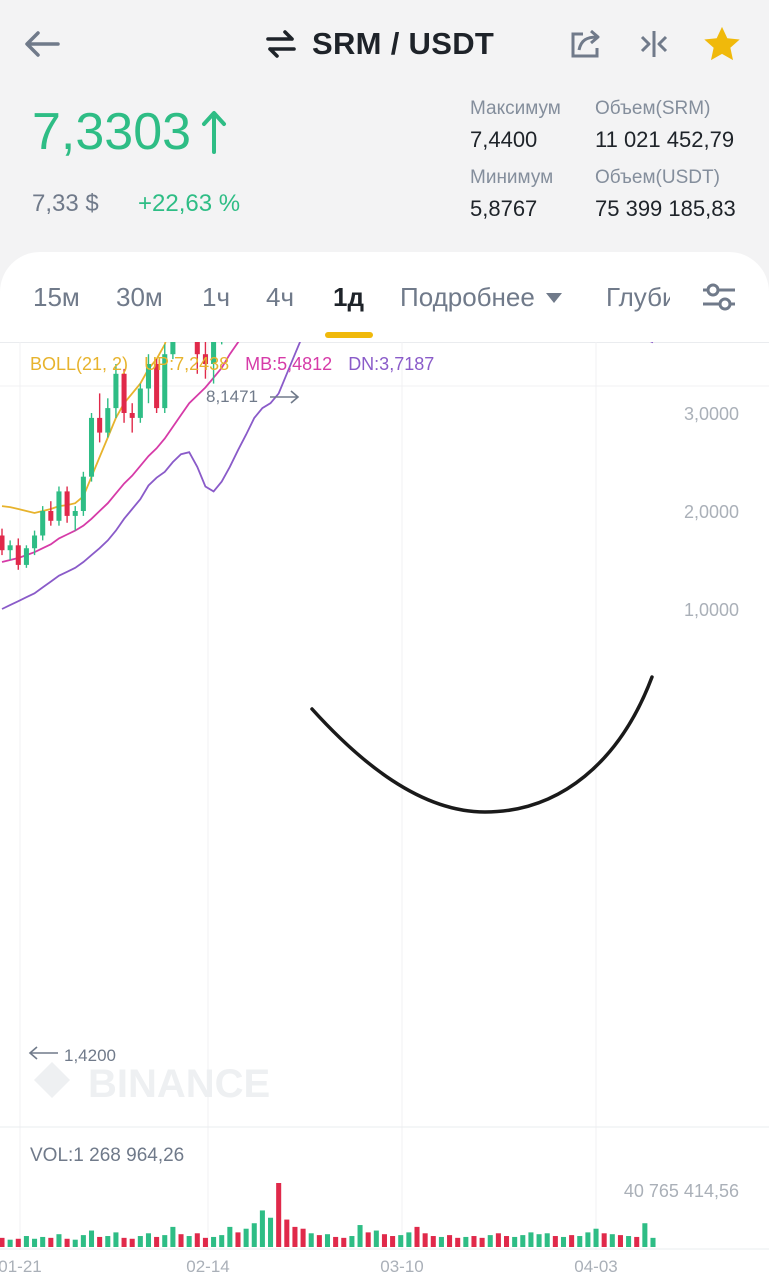  Describe the element at coordinates (189, 203) in the screenshot. I see `price-change: +22,63 %` at that location.